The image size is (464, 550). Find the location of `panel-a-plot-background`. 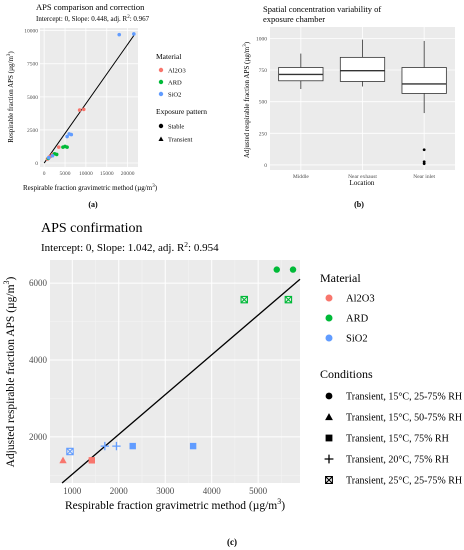

panel-a-plot-background is located at coordinates (89, 97).